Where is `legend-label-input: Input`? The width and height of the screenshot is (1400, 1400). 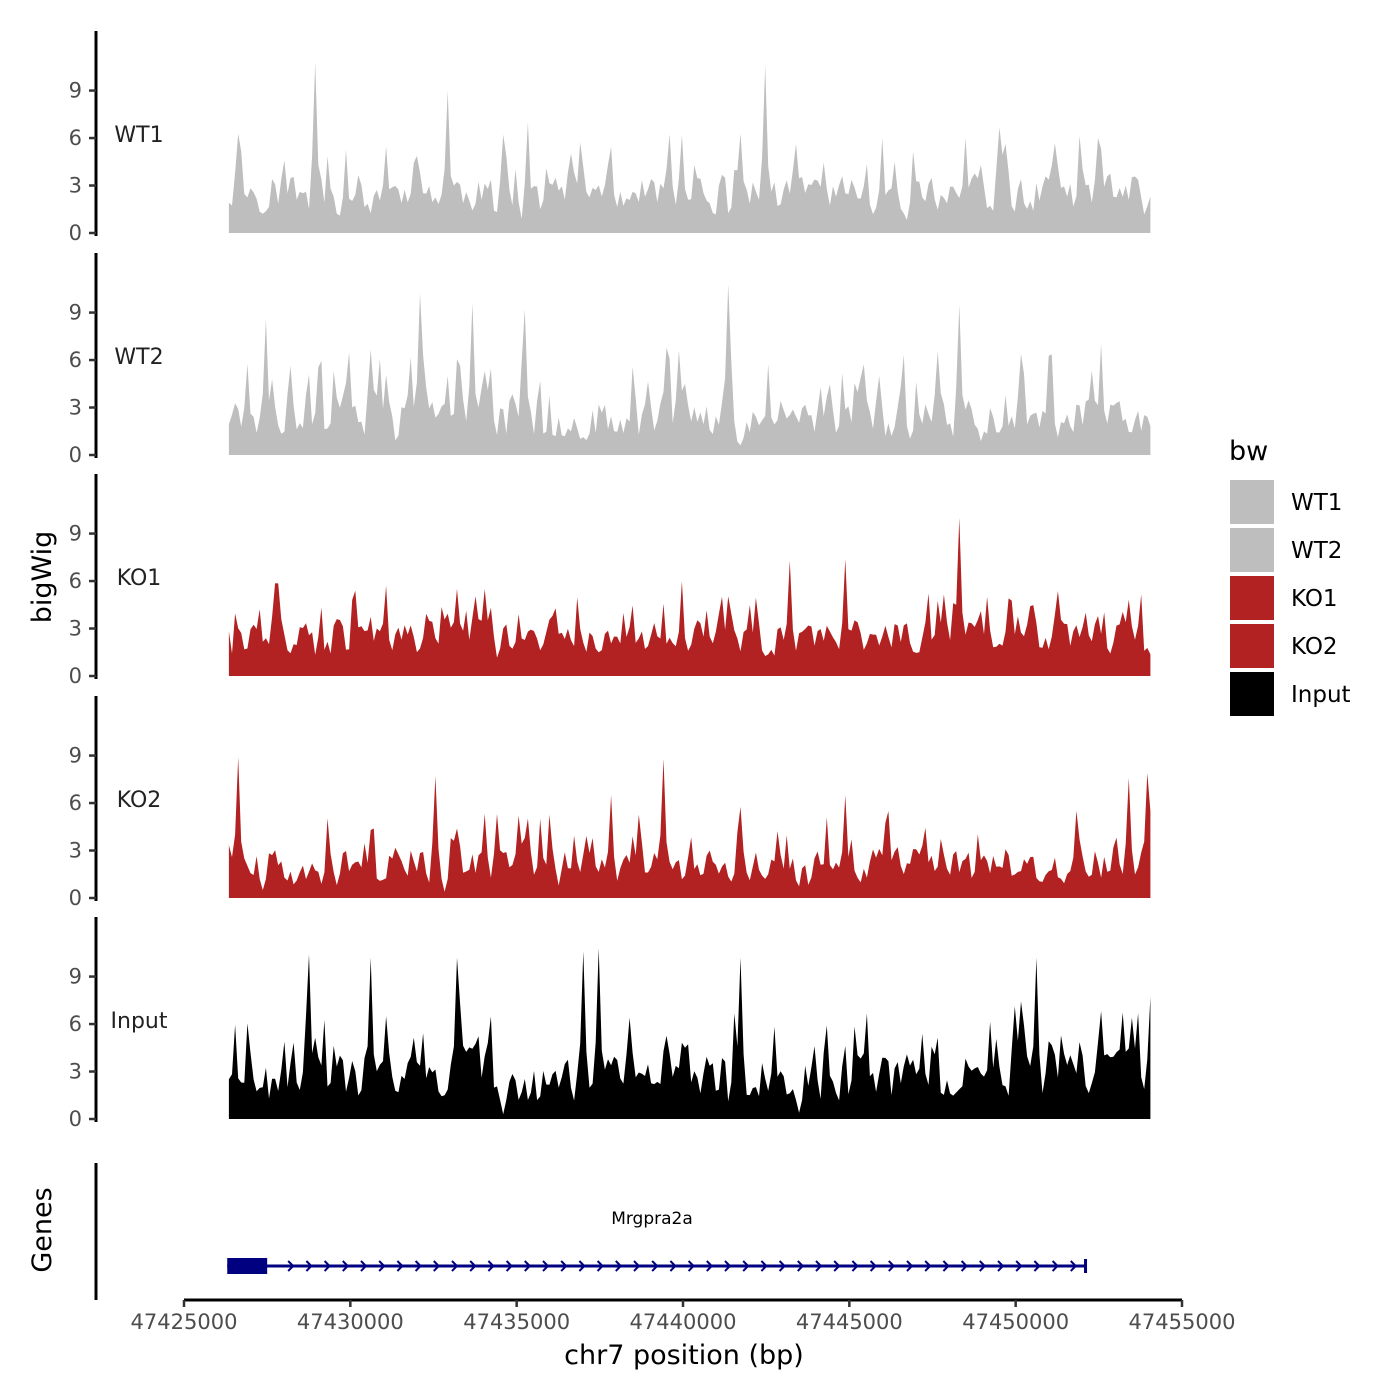 legend-label-input: Input is located at coordinates (1321, 695).